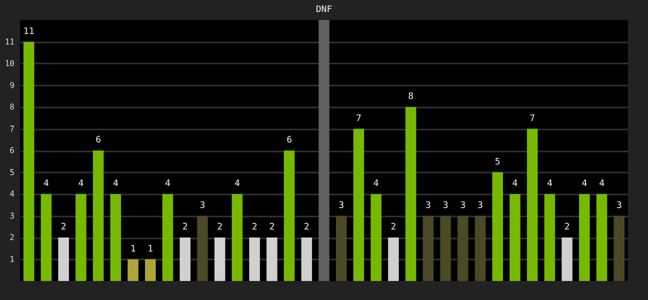 The width and height of the screenshot is (648, 300). Describe the element at coordinates (12, 150) in the screenshot. I see `y-tick-label: 6` at that location.